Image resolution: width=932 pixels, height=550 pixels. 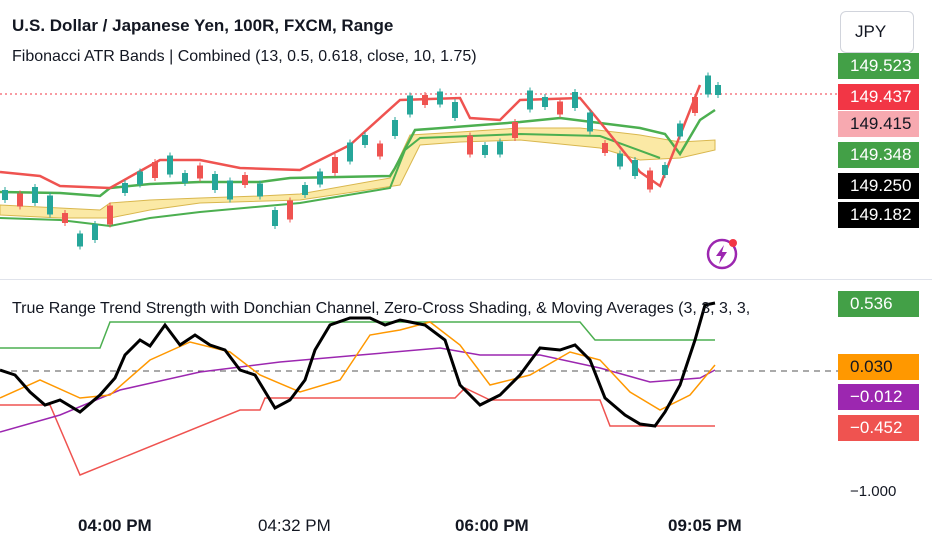 I want to click on indicator-badge-0: 0.536, so click(x=878, y=304).